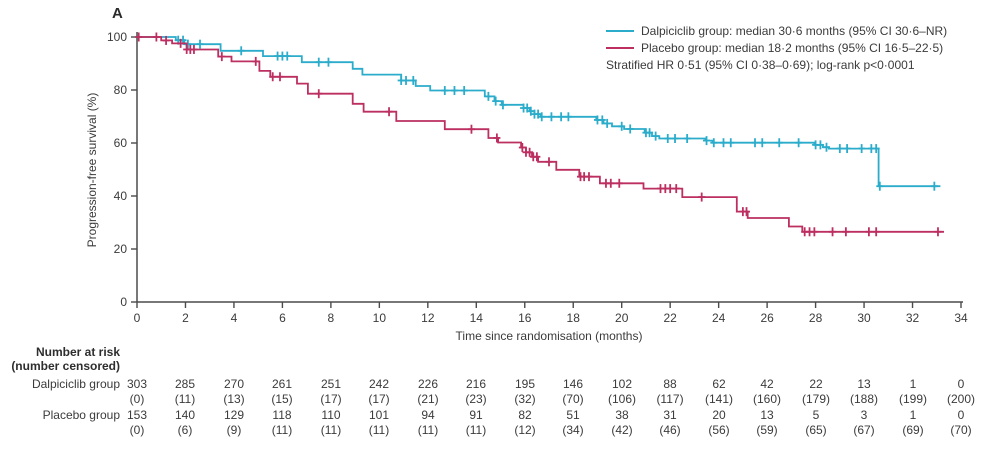  What do you see at coordinates (117, 37) in the screenshot?
I see `y-tick-label: 100` at bounding box center [117, 37].